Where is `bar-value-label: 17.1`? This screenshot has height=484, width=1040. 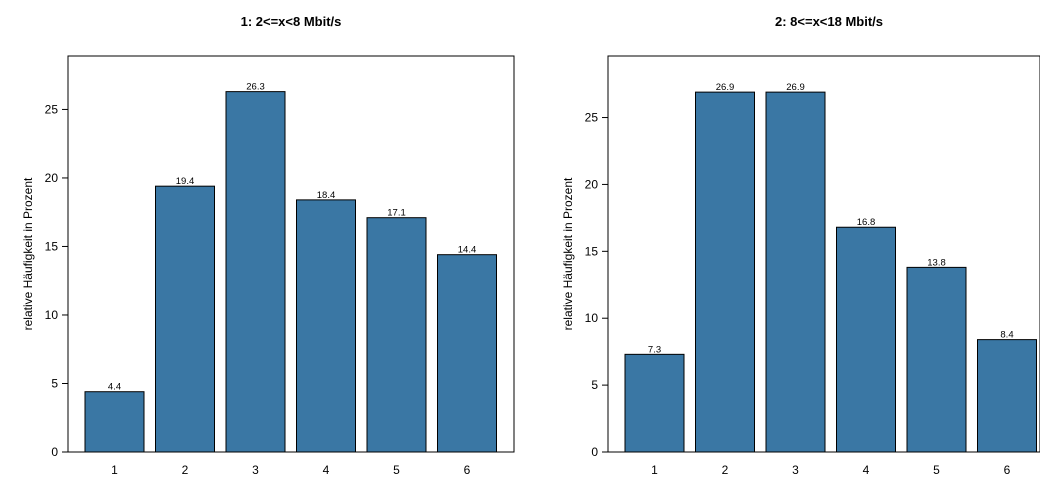
bar-value-label: 17.1 is located at coordinates (396, 213).